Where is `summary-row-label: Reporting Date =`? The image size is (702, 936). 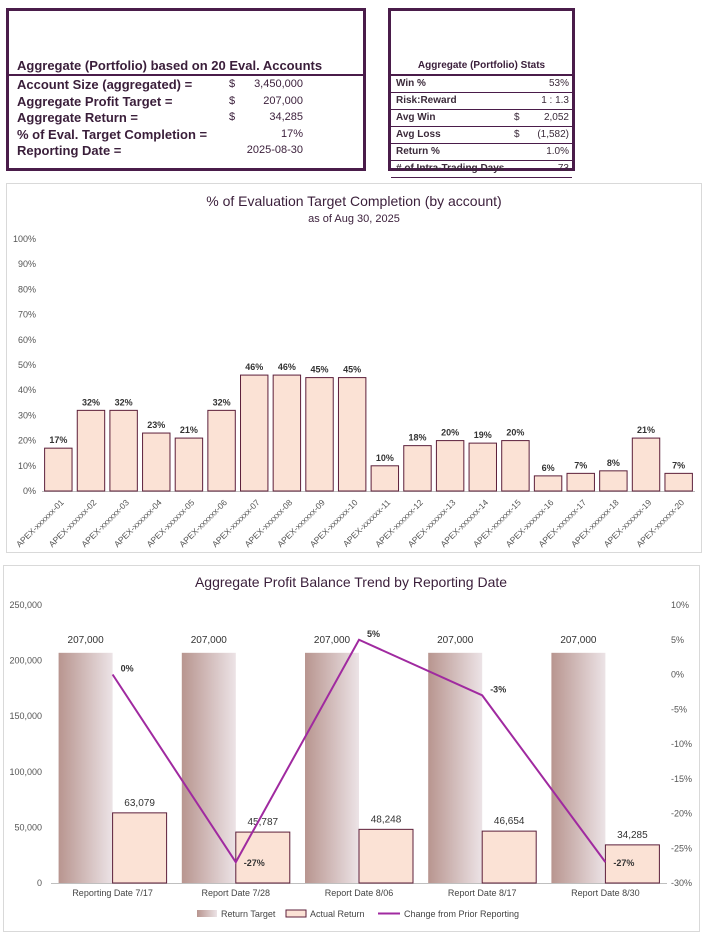 summary-row-label: Reporting Date = is located at coordinates (69, 150).